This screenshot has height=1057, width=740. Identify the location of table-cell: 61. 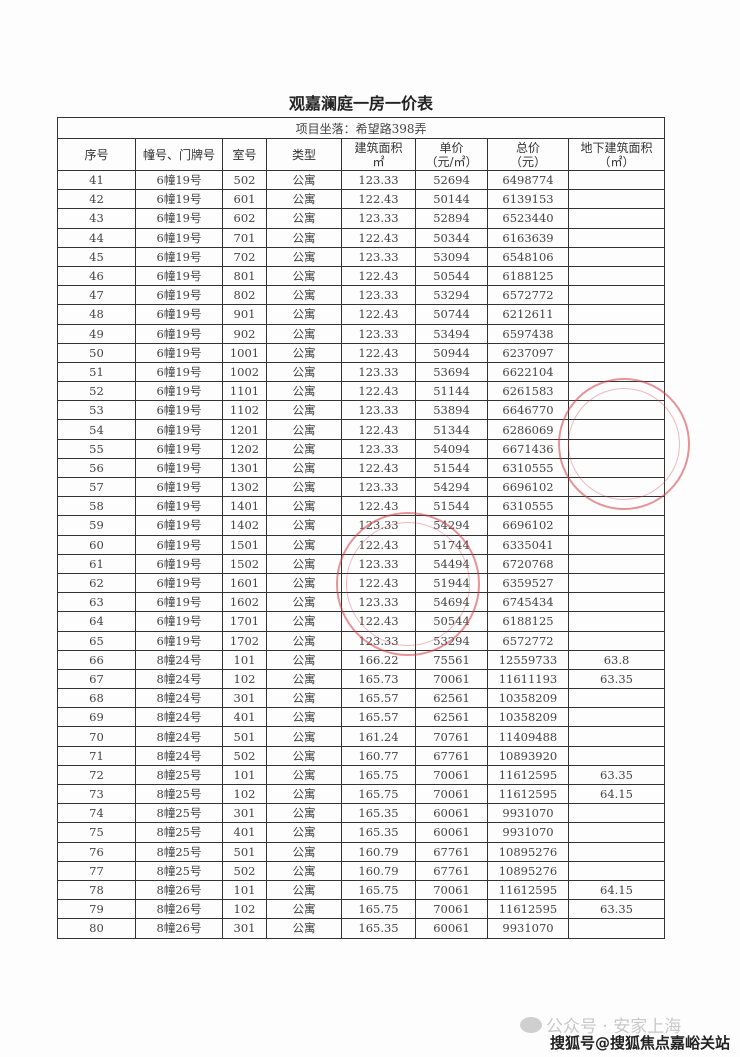
(96, 563).